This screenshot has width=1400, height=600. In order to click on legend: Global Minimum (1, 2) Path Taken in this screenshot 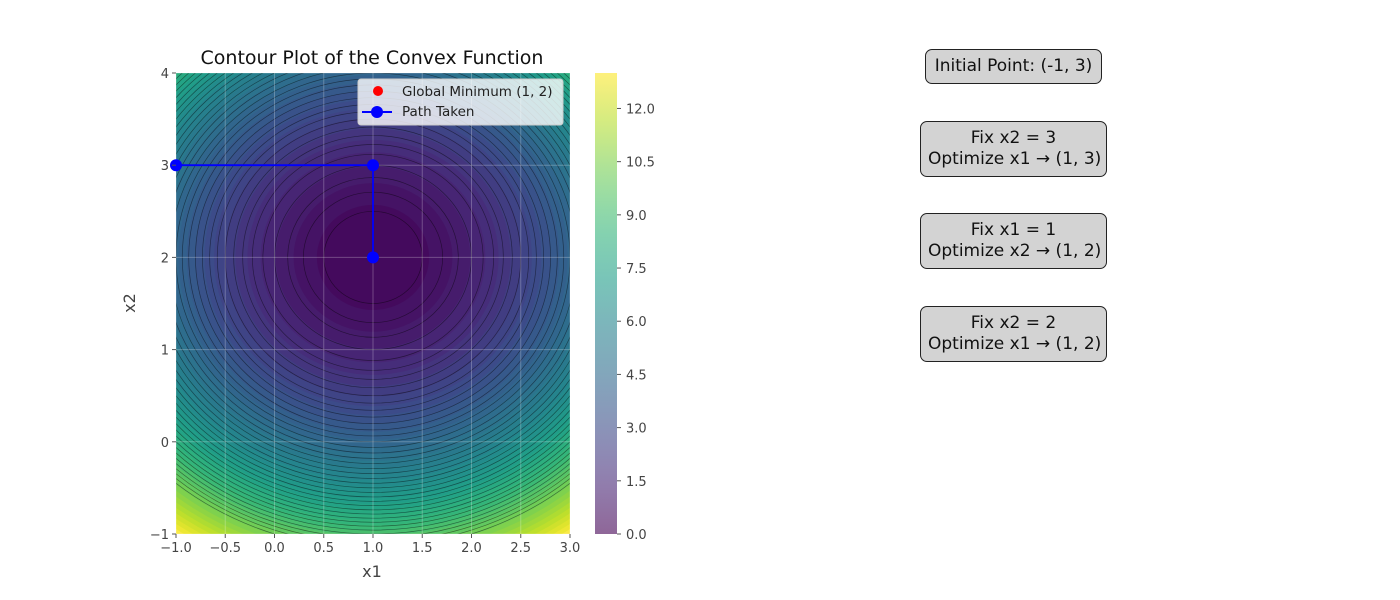, I will do `click(460, 102)`.